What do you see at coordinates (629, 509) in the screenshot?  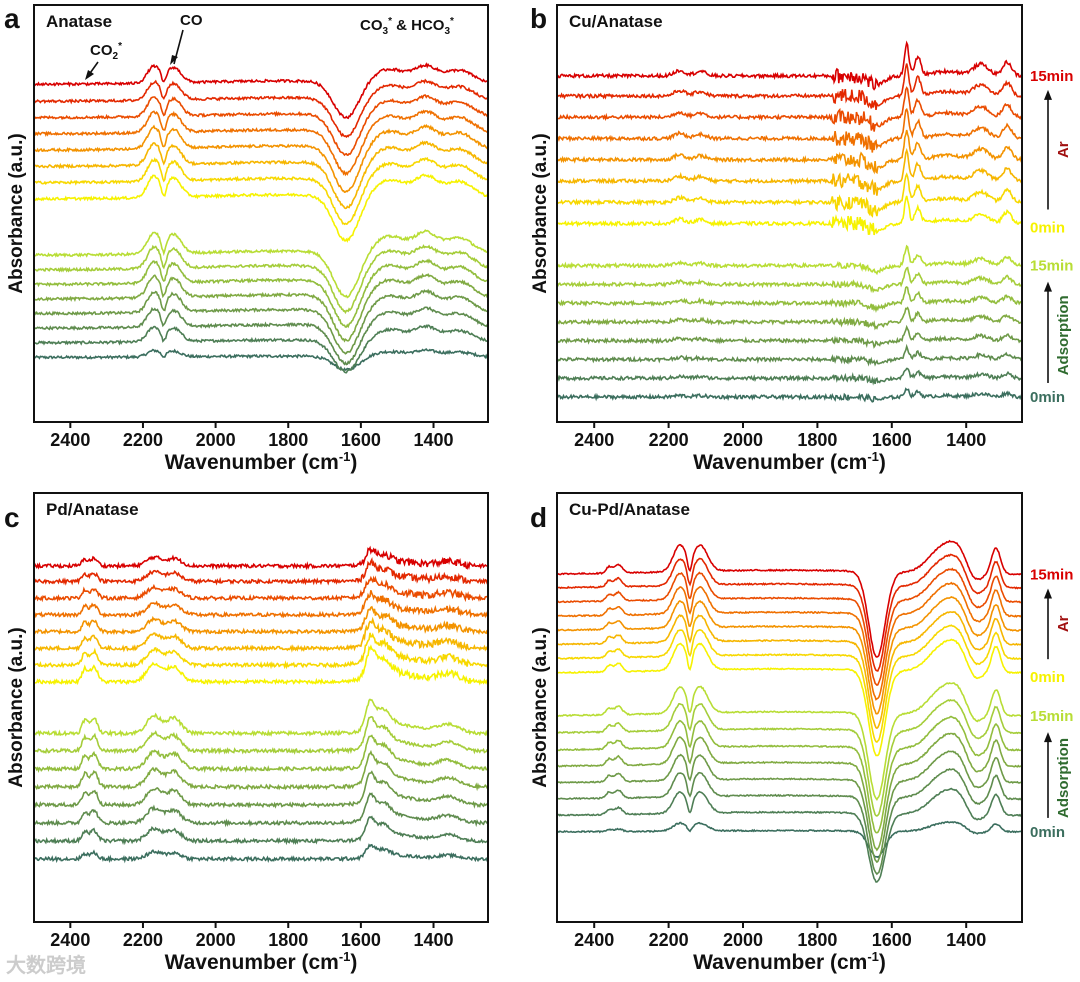 I see `panel-title: Cu-Pd/Anatase` at bounding box center [629, 509].